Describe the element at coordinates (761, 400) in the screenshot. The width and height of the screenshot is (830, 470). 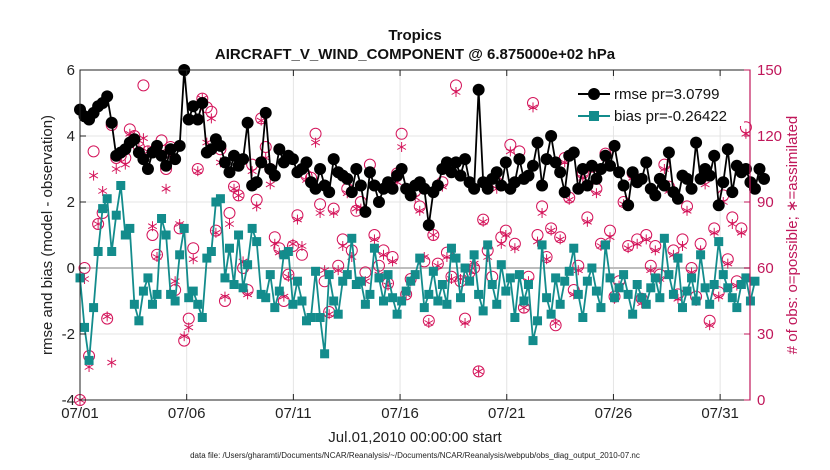
I see `y2-tick-label: 0` at that location.